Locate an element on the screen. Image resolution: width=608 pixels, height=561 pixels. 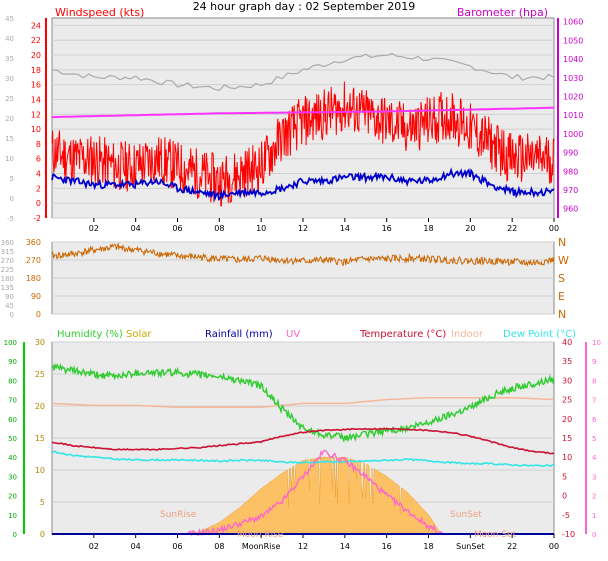
sun-moon-annotations: SunRise SunSet Moon Rise Moon Set is located at coordinates (338, 525).